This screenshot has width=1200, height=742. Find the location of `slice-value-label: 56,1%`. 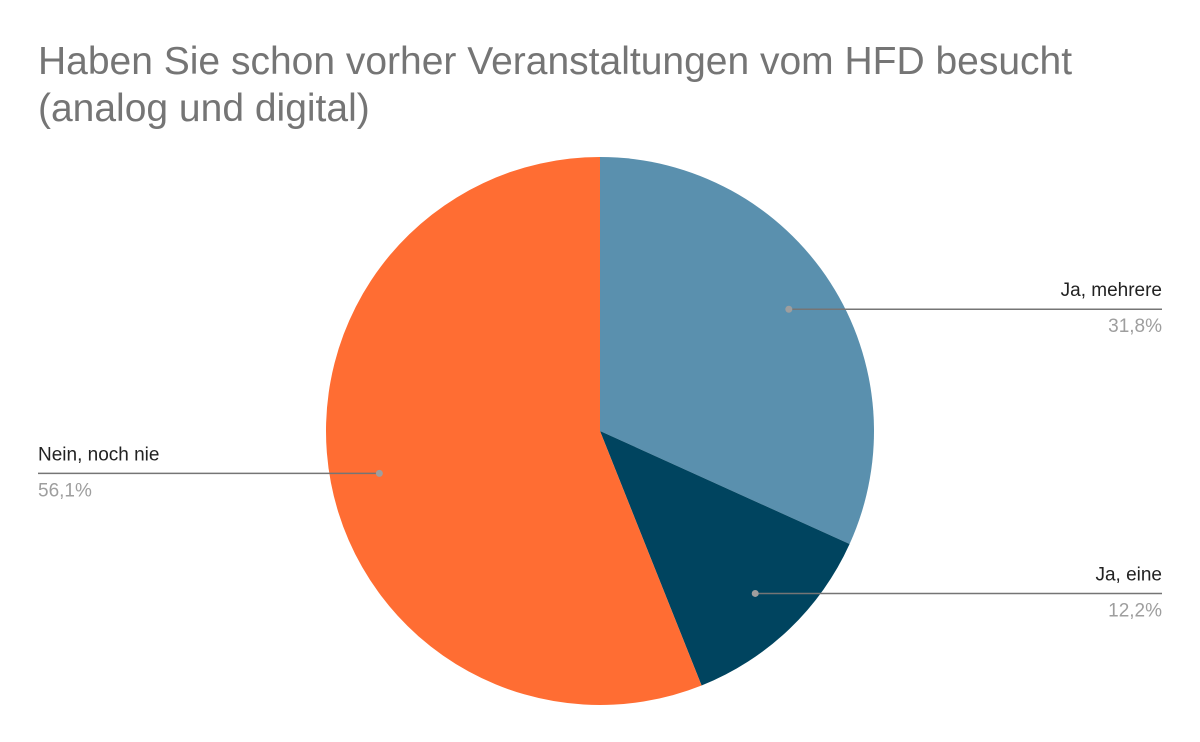

slice-value-label: 56,1% is located at coordinates (65, 490).